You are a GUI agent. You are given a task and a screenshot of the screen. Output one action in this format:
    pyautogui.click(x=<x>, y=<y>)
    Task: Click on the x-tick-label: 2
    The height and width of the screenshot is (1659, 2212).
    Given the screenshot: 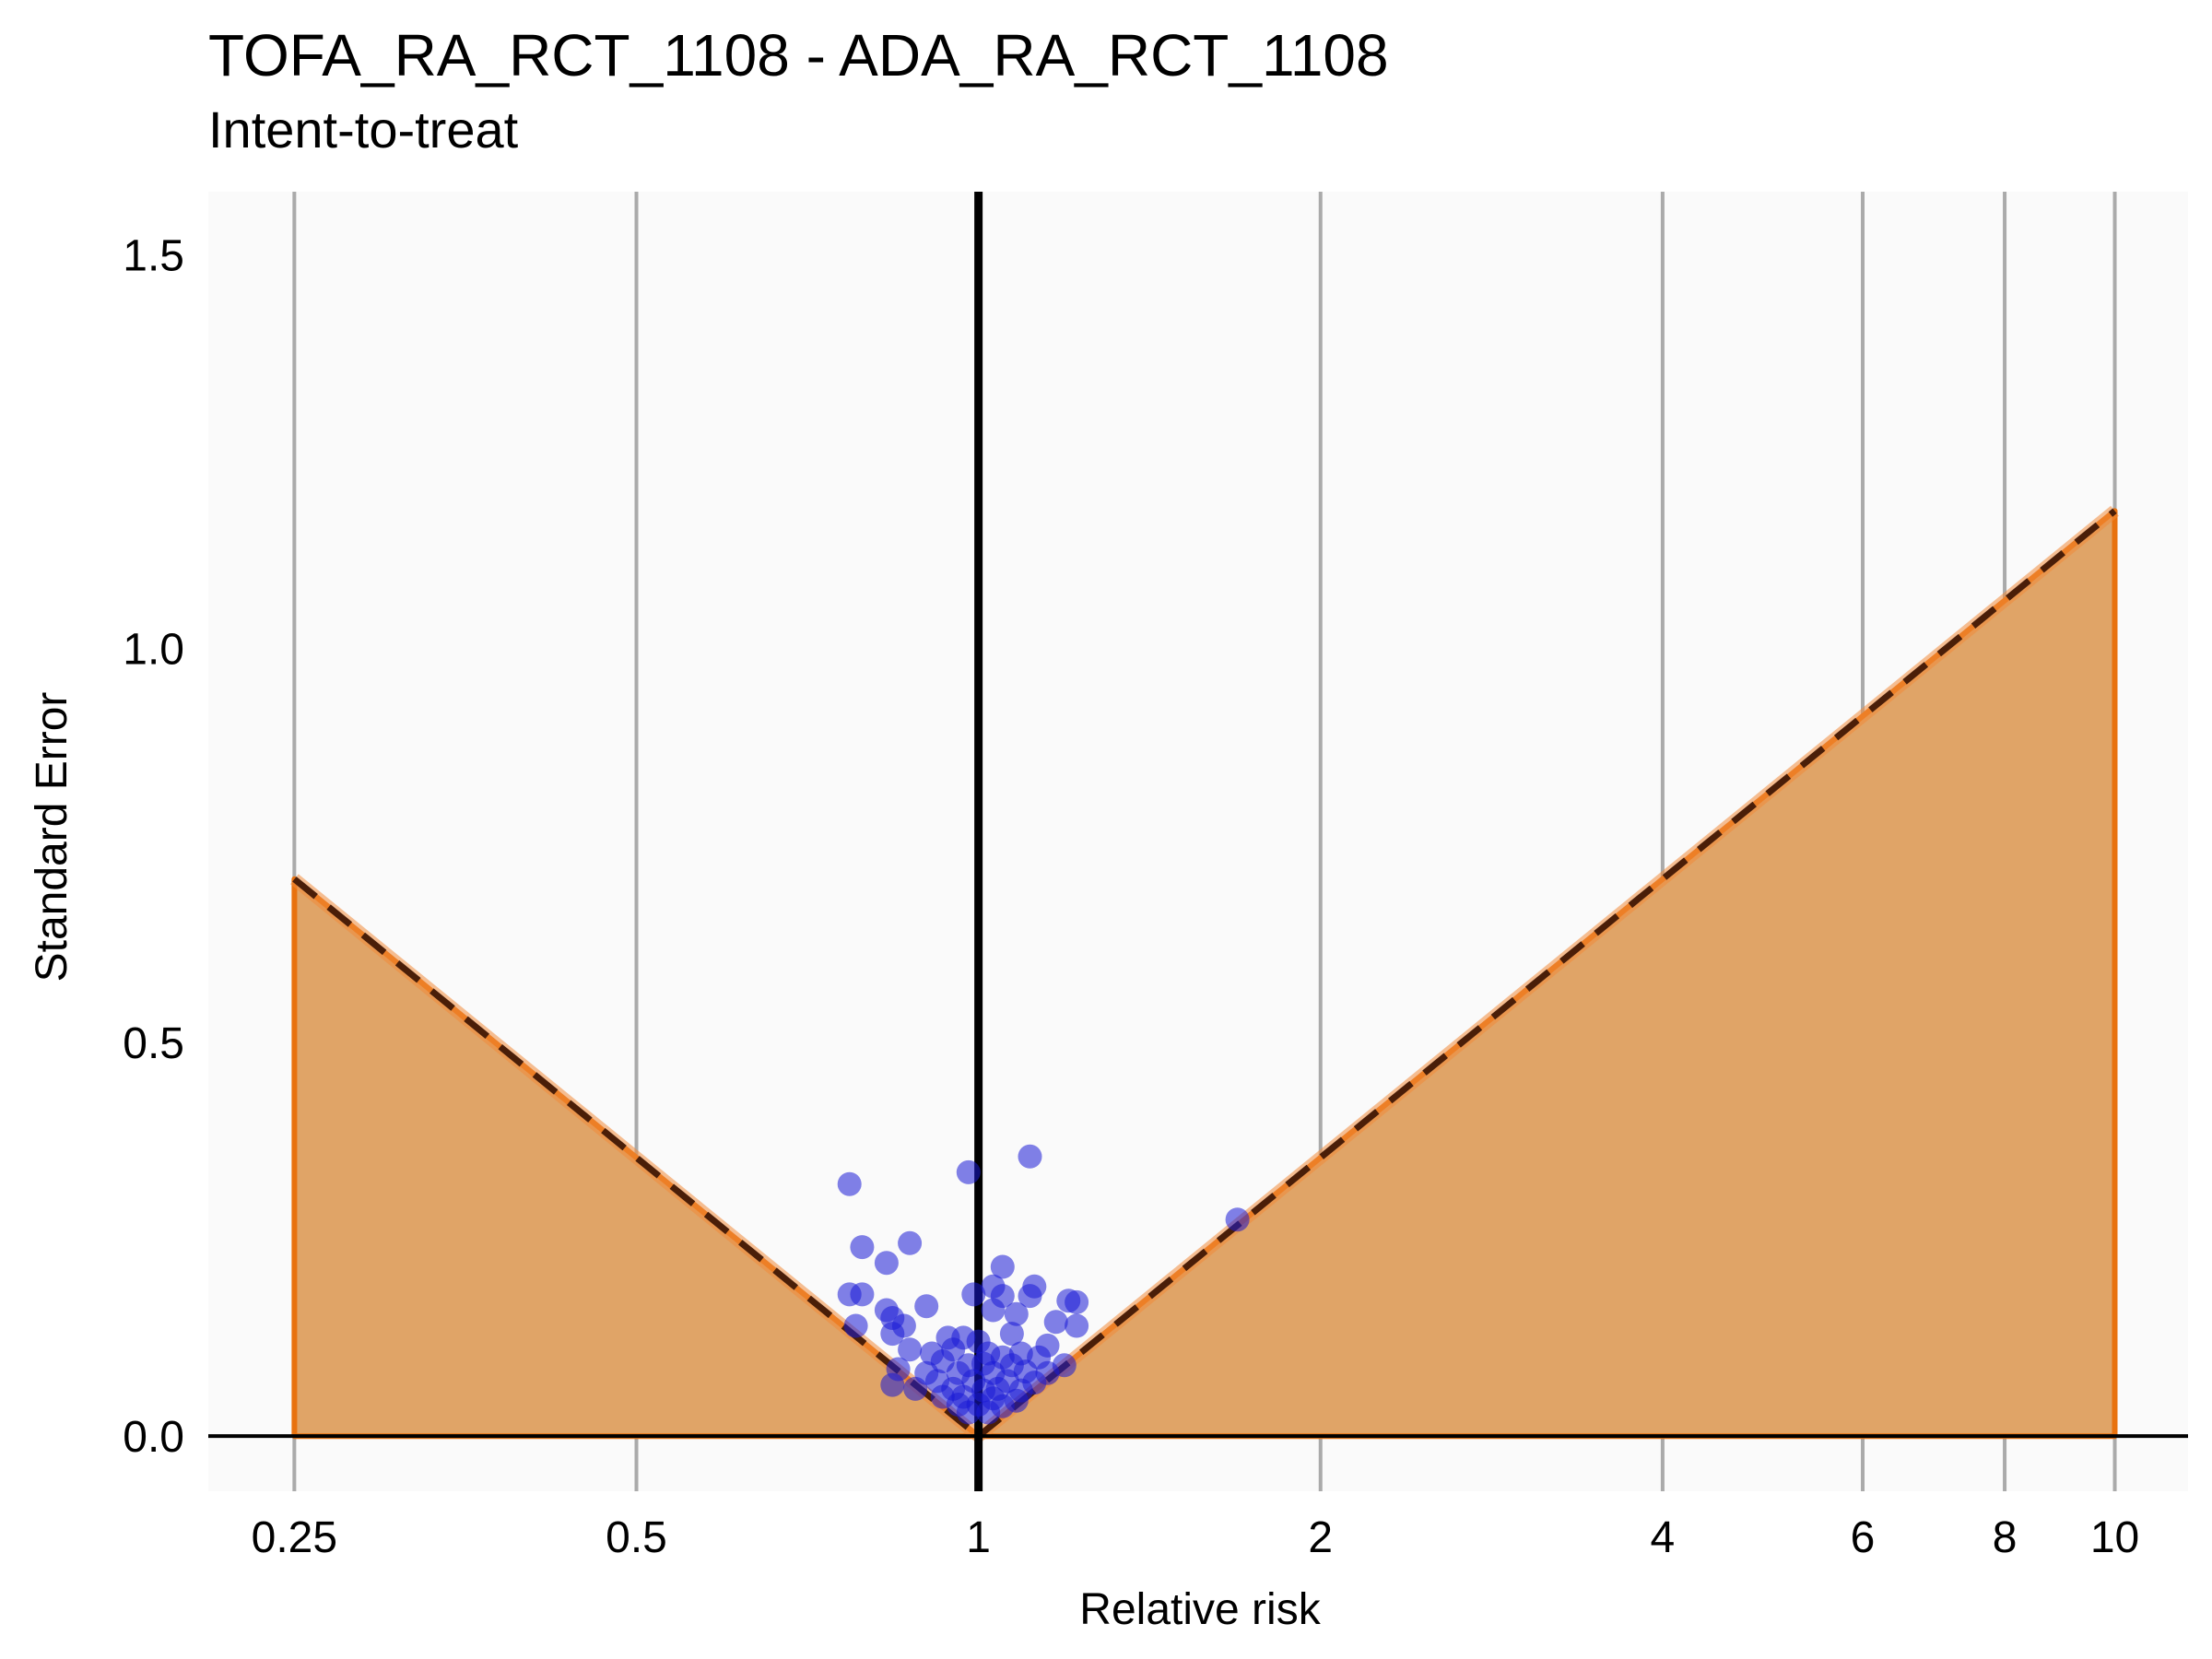 What is the action you would take?
    pyautogui.click(x=1320, y=1537)
    